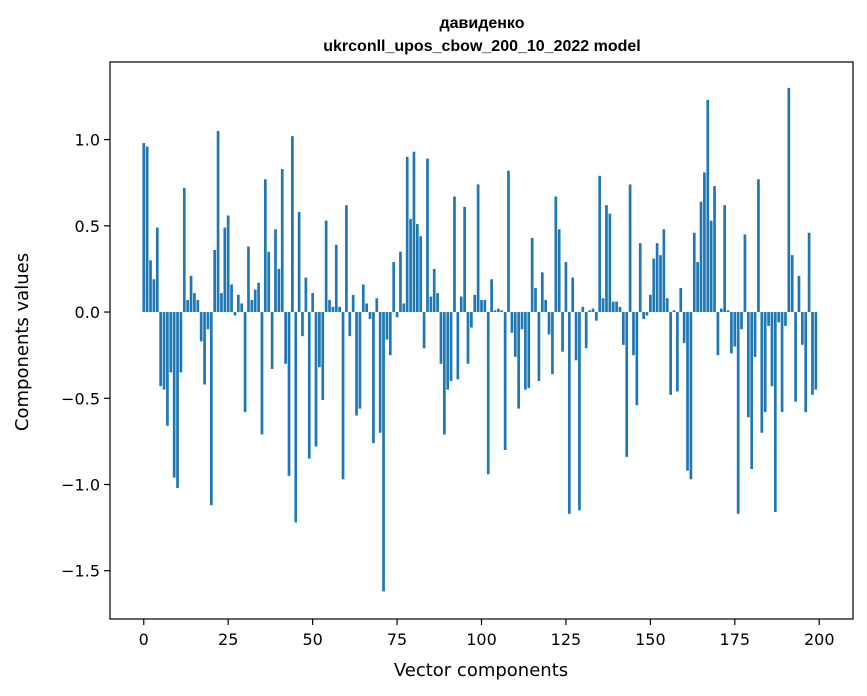 This screenshot has width=867, height=696. What do you see at coordinates (228, 639) in the screenshot?
I see `x-tick-label: 25` at bounding box center [228, 639].